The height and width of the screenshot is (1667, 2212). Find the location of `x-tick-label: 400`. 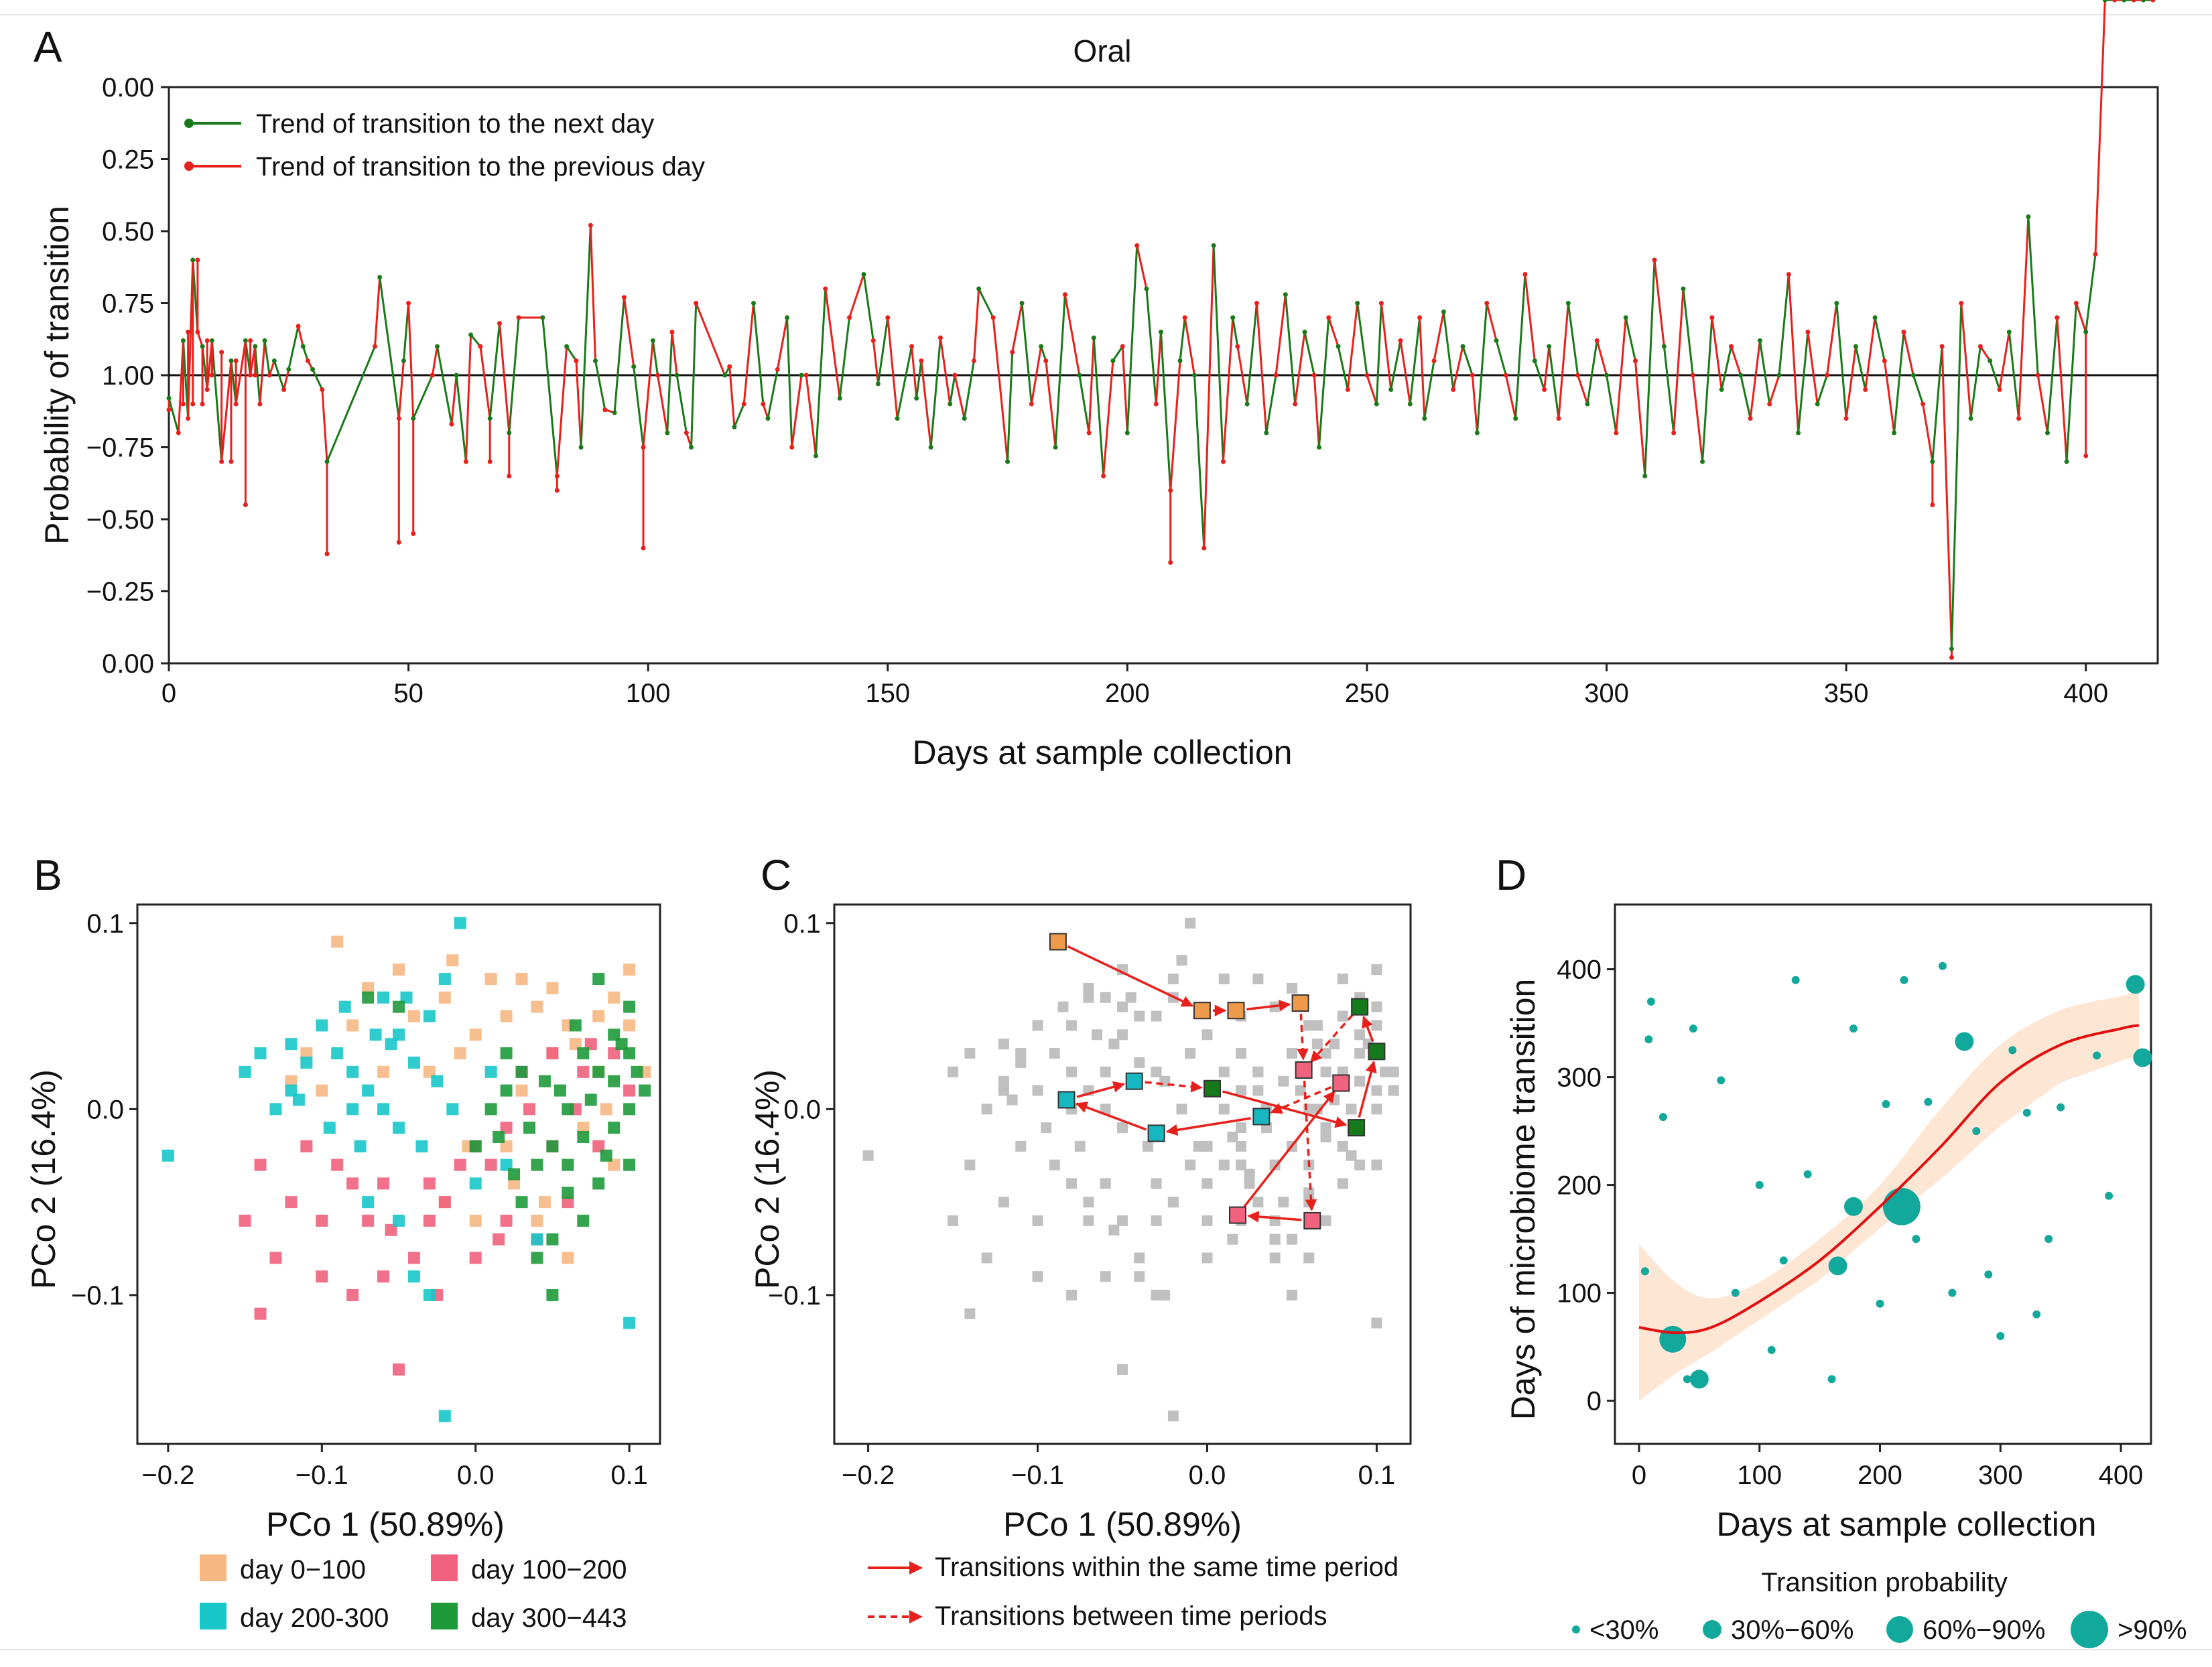

x-tick-label: 400 is located at coordinates (2121, 1475).